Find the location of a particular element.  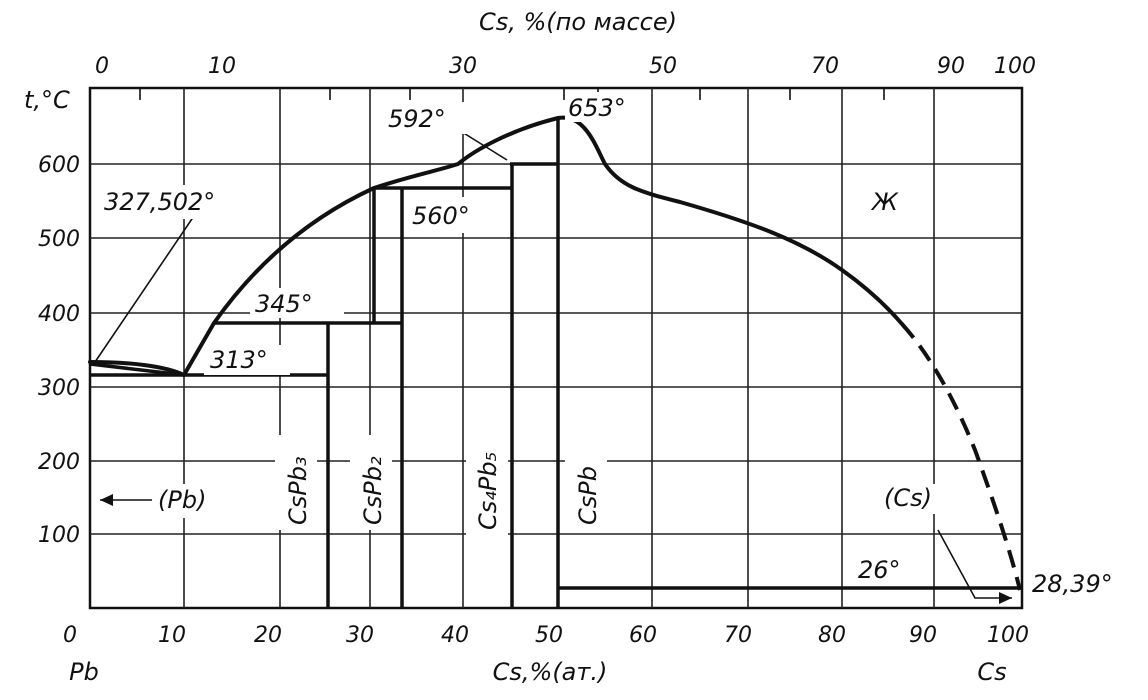

bottom-tick-label: 10 is located at coordinates (172, 635).